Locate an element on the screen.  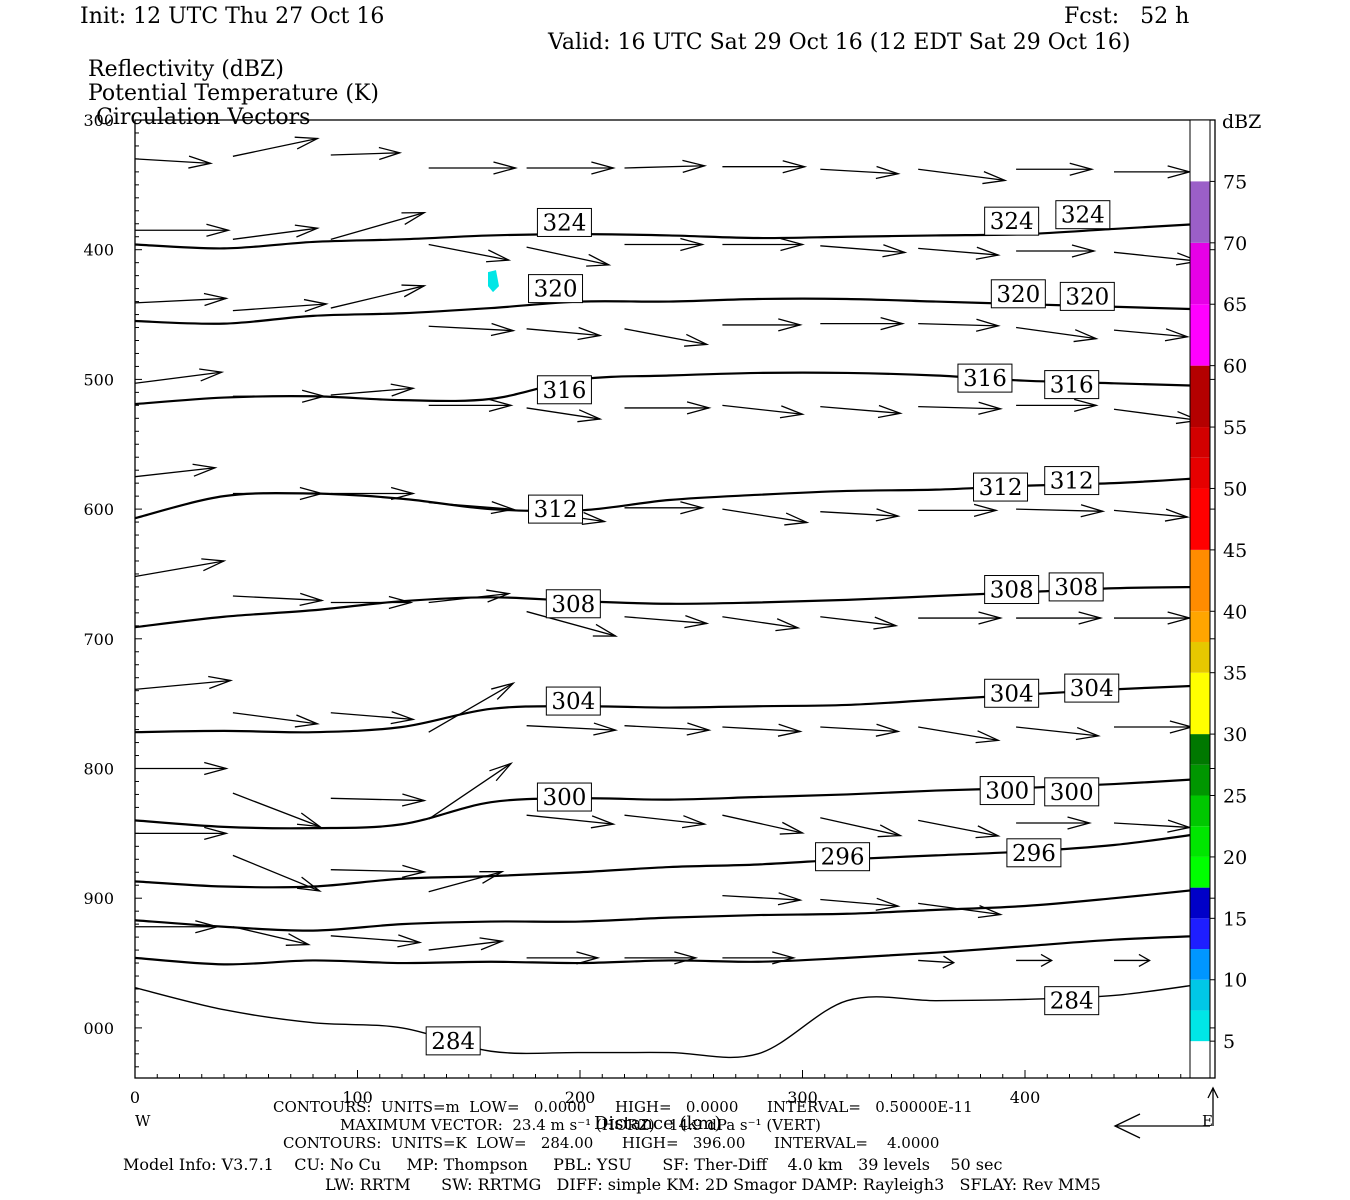
east-label: E is located at coordinates (1207, 1121).